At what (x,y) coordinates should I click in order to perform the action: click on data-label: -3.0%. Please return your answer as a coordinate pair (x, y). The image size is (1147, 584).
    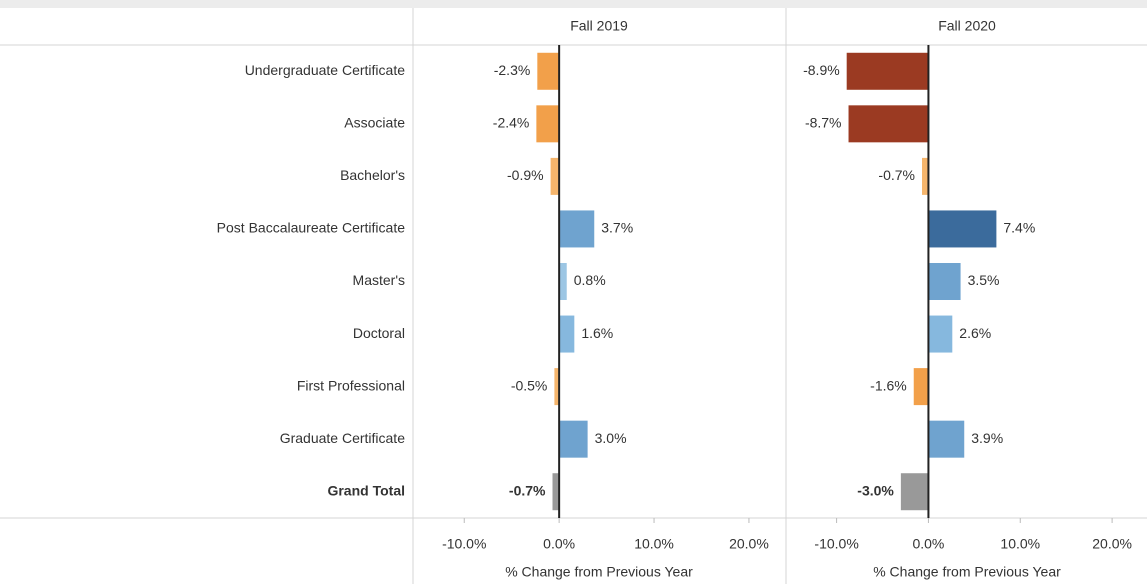
    Looking at the image, I should click on (875, 490).